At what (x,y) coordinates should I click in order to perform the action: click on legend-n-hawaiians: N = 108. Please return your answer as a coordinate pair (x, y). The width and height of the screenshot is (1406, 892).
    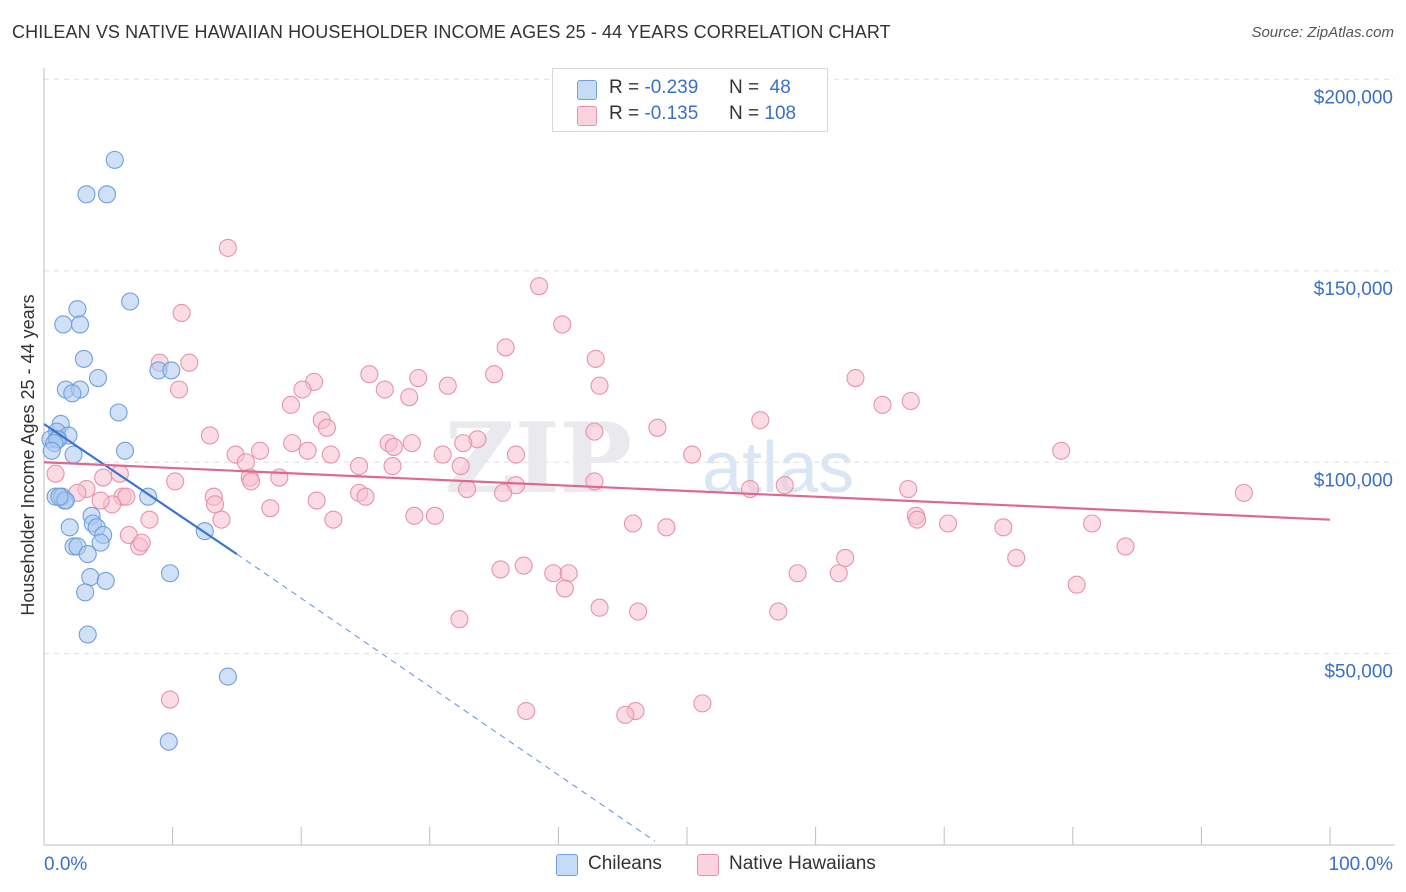
    Looking at the image, I should click on (762, 114).